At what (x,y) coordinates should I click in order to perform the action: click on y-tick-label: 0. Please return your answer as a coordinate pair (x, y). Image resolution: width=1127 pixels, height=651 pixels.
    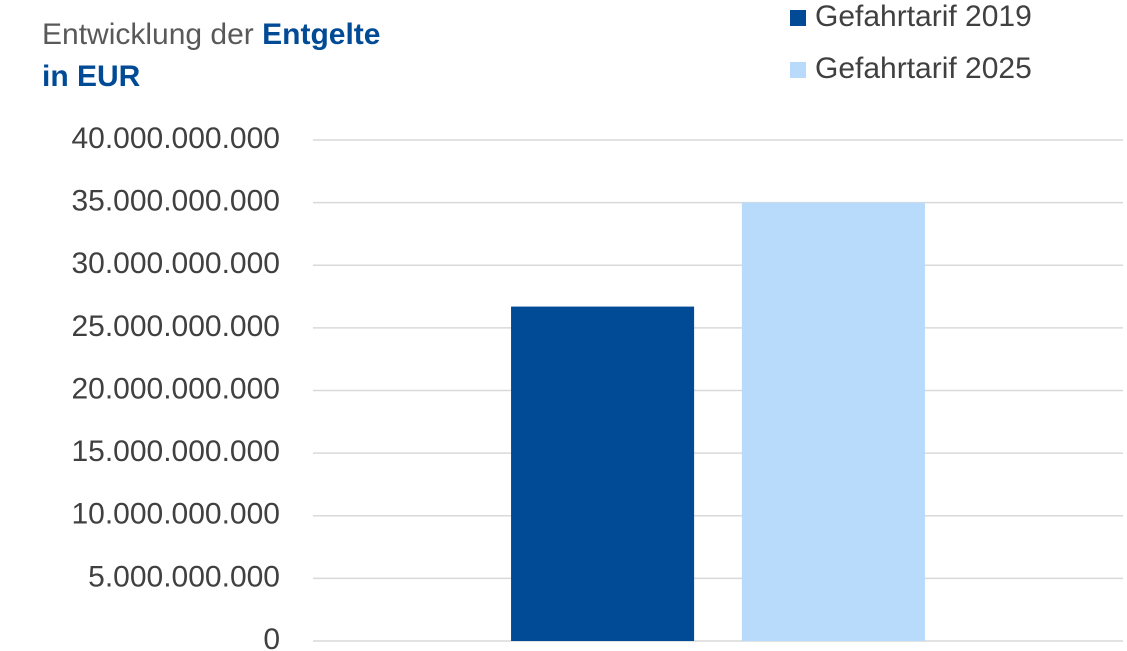
    Looking at the image, I should click on (271, 637).